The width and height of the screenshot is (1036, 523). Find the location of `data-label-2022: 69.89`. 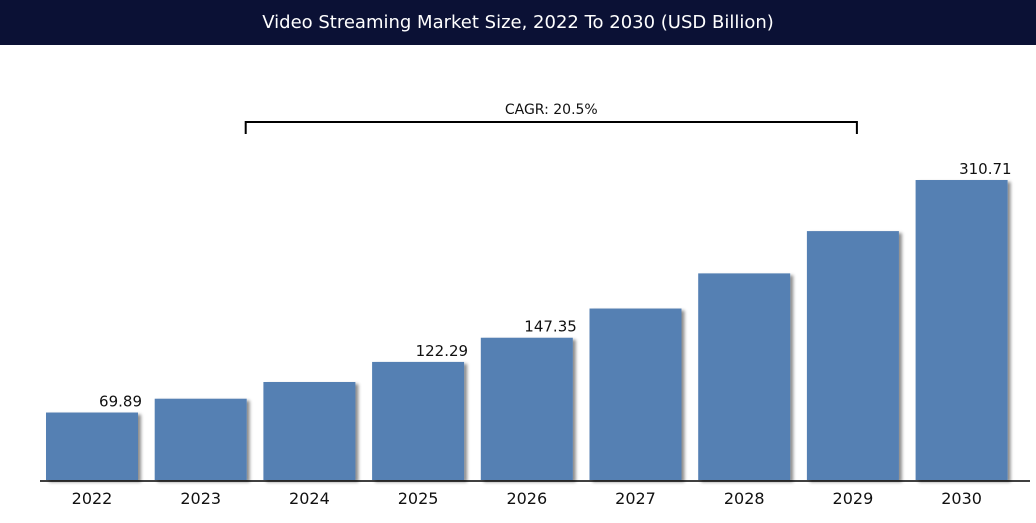

data-label-2022: 69.89 is located at coordinates (120, 402).